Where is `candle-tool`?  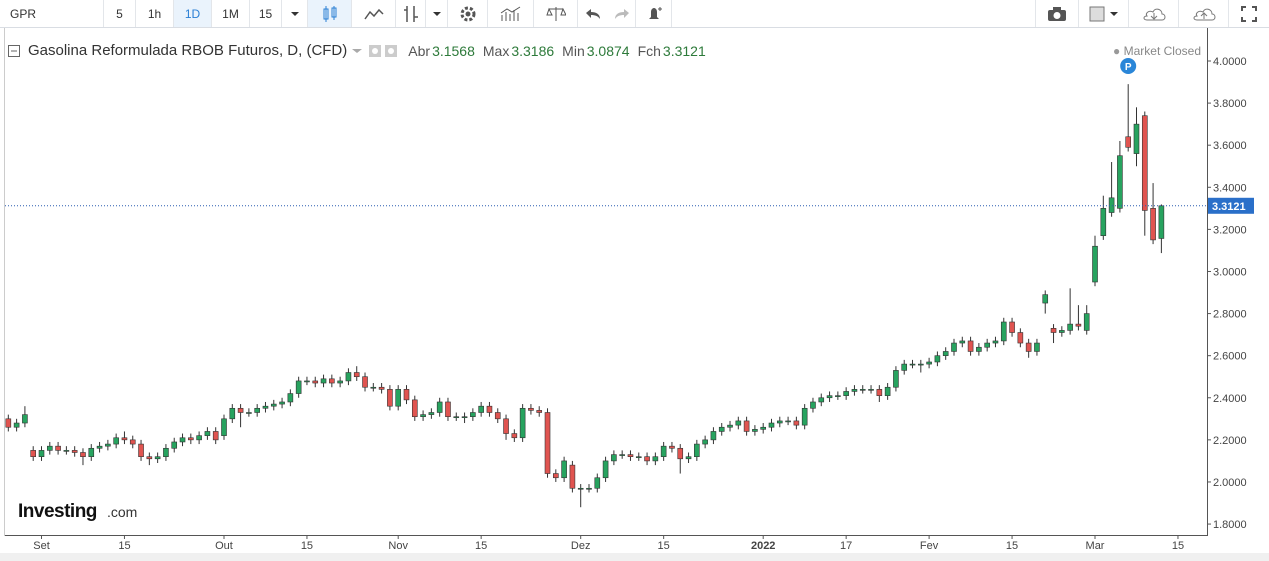
candle-tool is located at coordinates (330, 13).